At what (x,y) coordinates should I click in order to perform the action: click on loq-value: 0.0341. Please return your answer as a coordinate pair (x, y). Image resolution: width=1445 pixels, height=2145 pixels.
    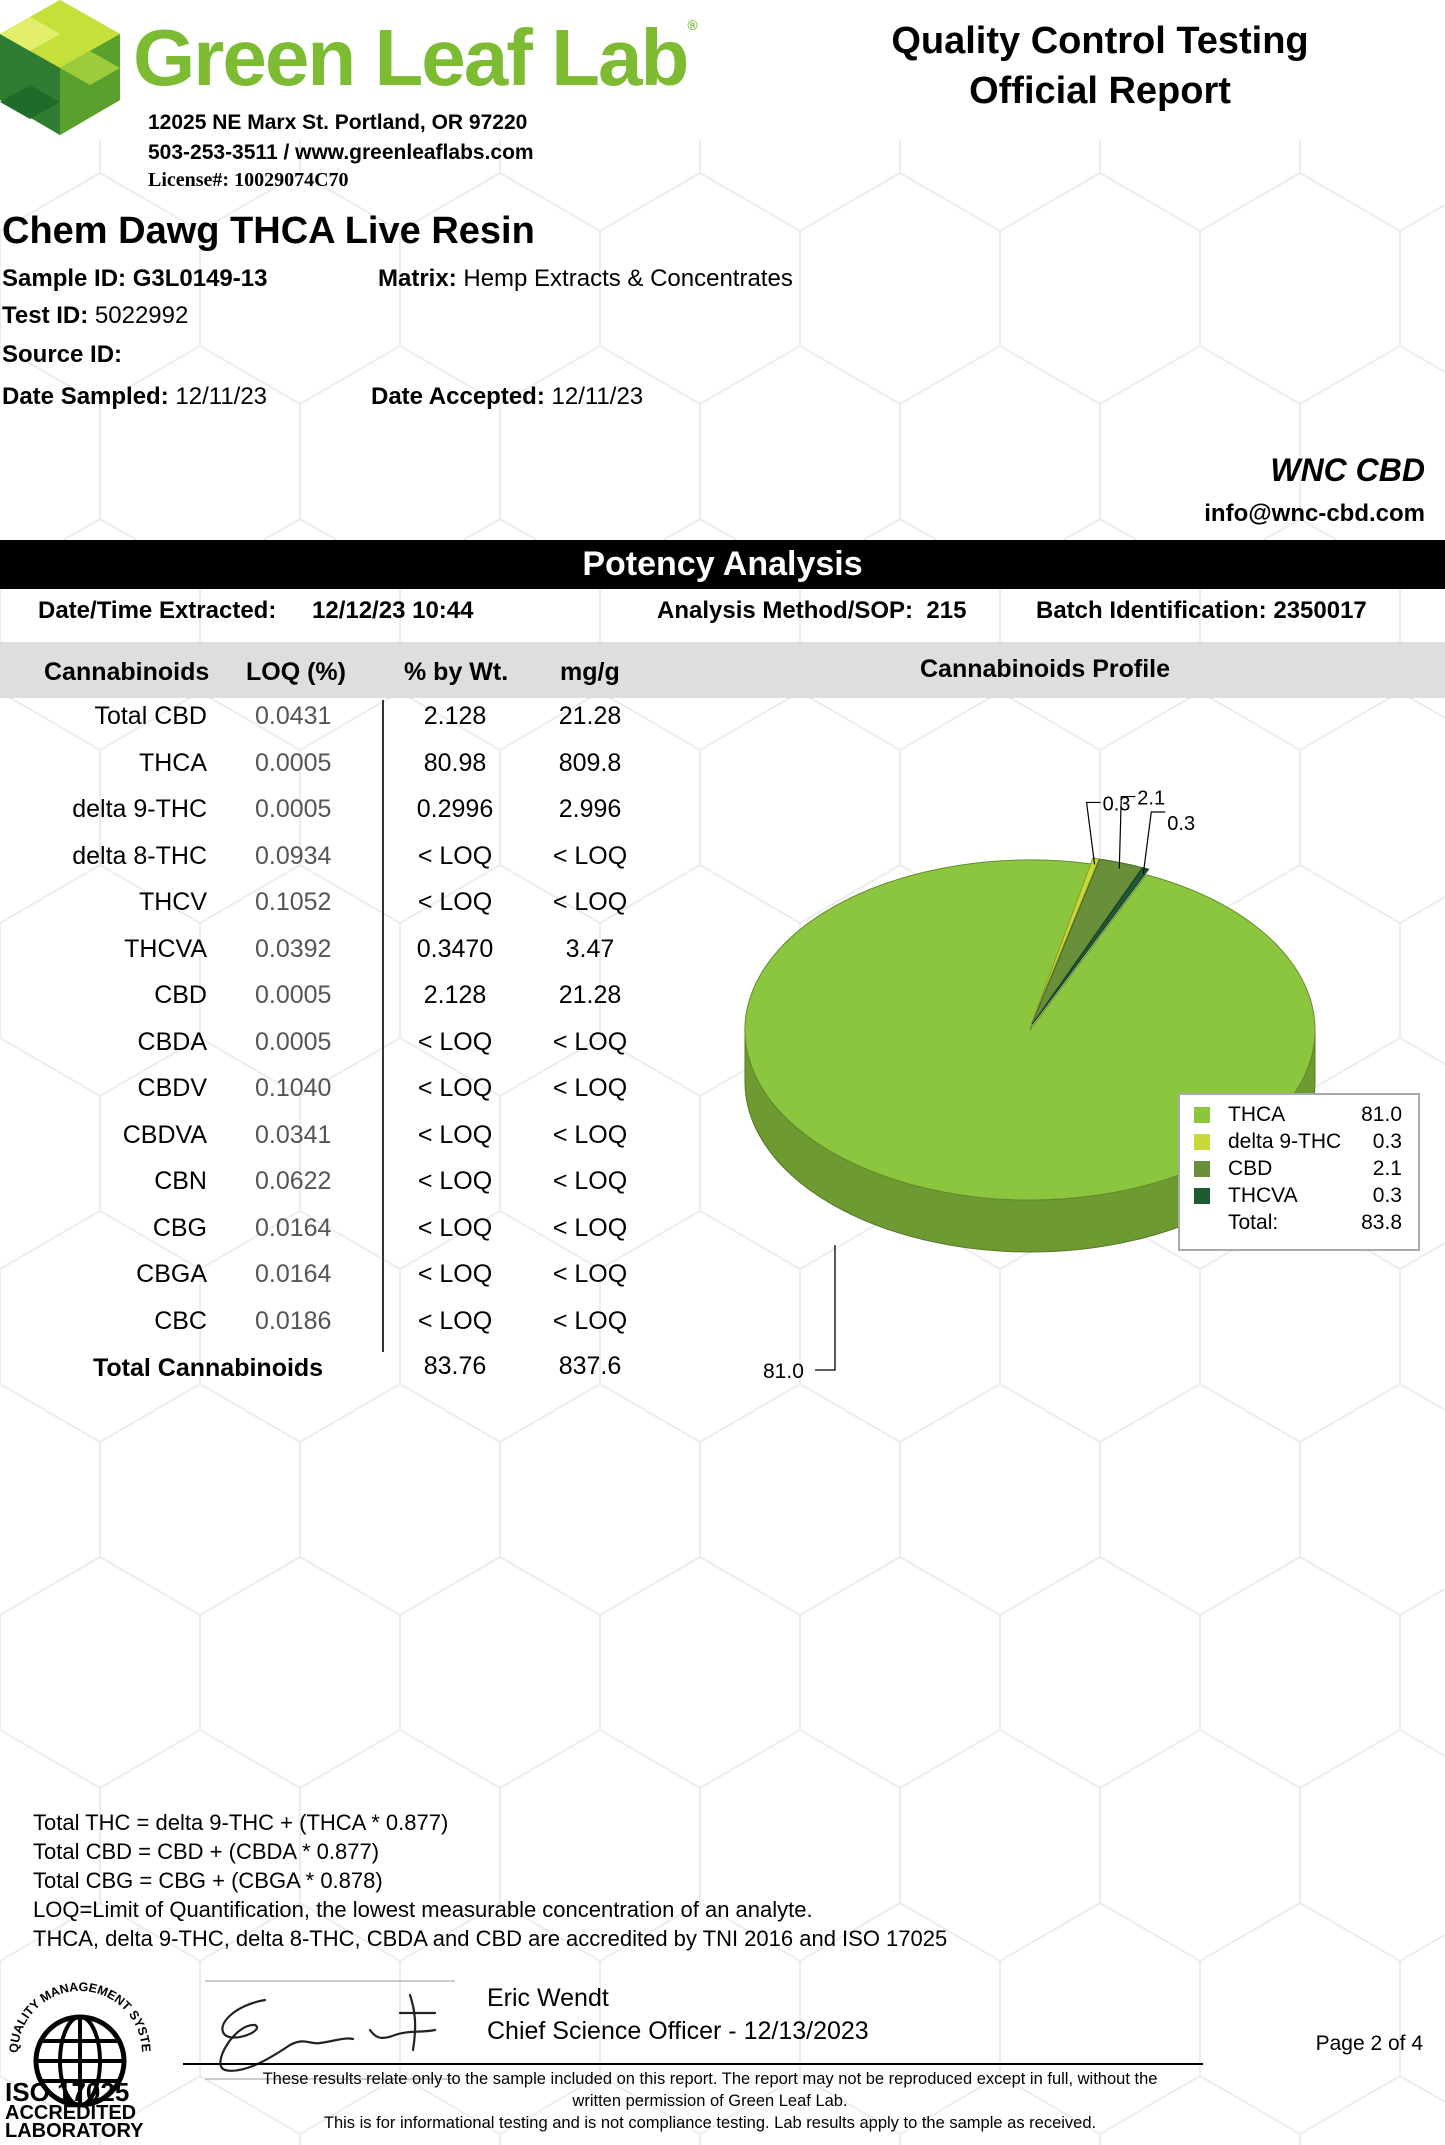
    Looking at the image, I should click on (293, 1134).